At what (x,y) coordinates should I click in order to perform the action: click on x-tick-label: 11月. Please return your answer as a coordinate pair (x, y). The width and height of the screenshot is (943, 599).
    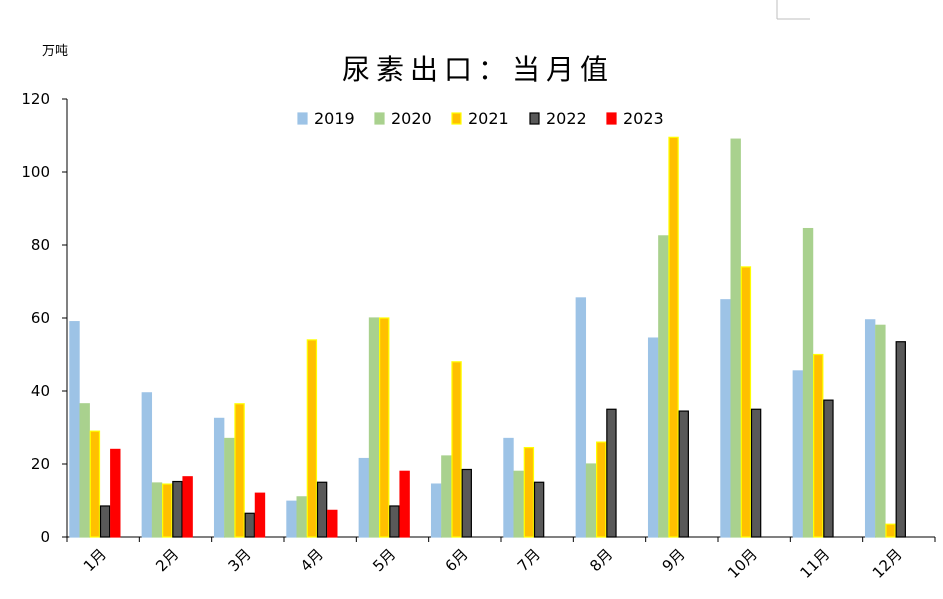
    Looking at the image, I should click on (814, 563).